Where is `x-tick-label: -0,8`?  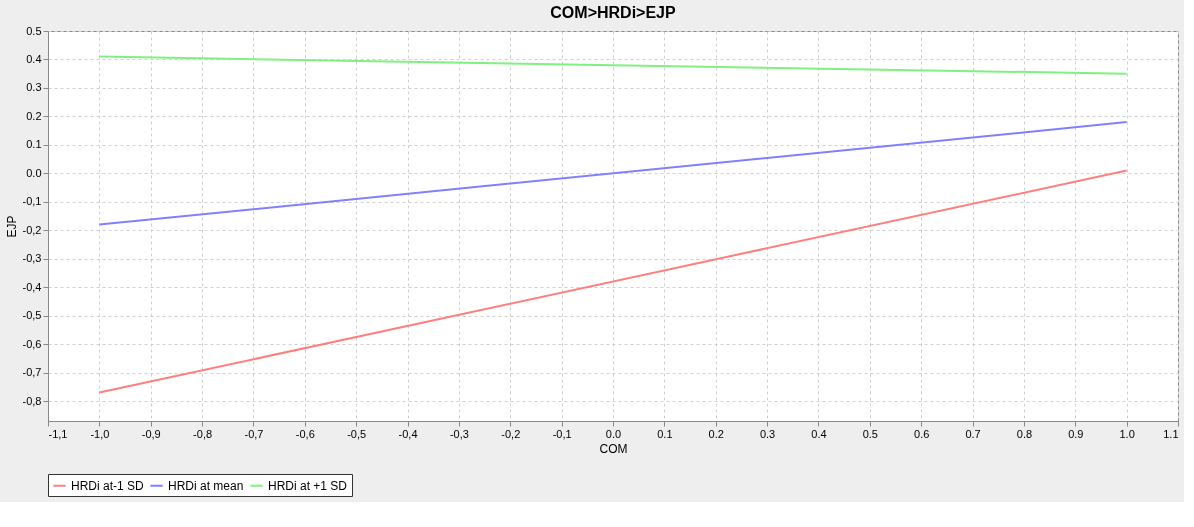
x-tick-label: -0,8 is located at coordinates (203, 433).